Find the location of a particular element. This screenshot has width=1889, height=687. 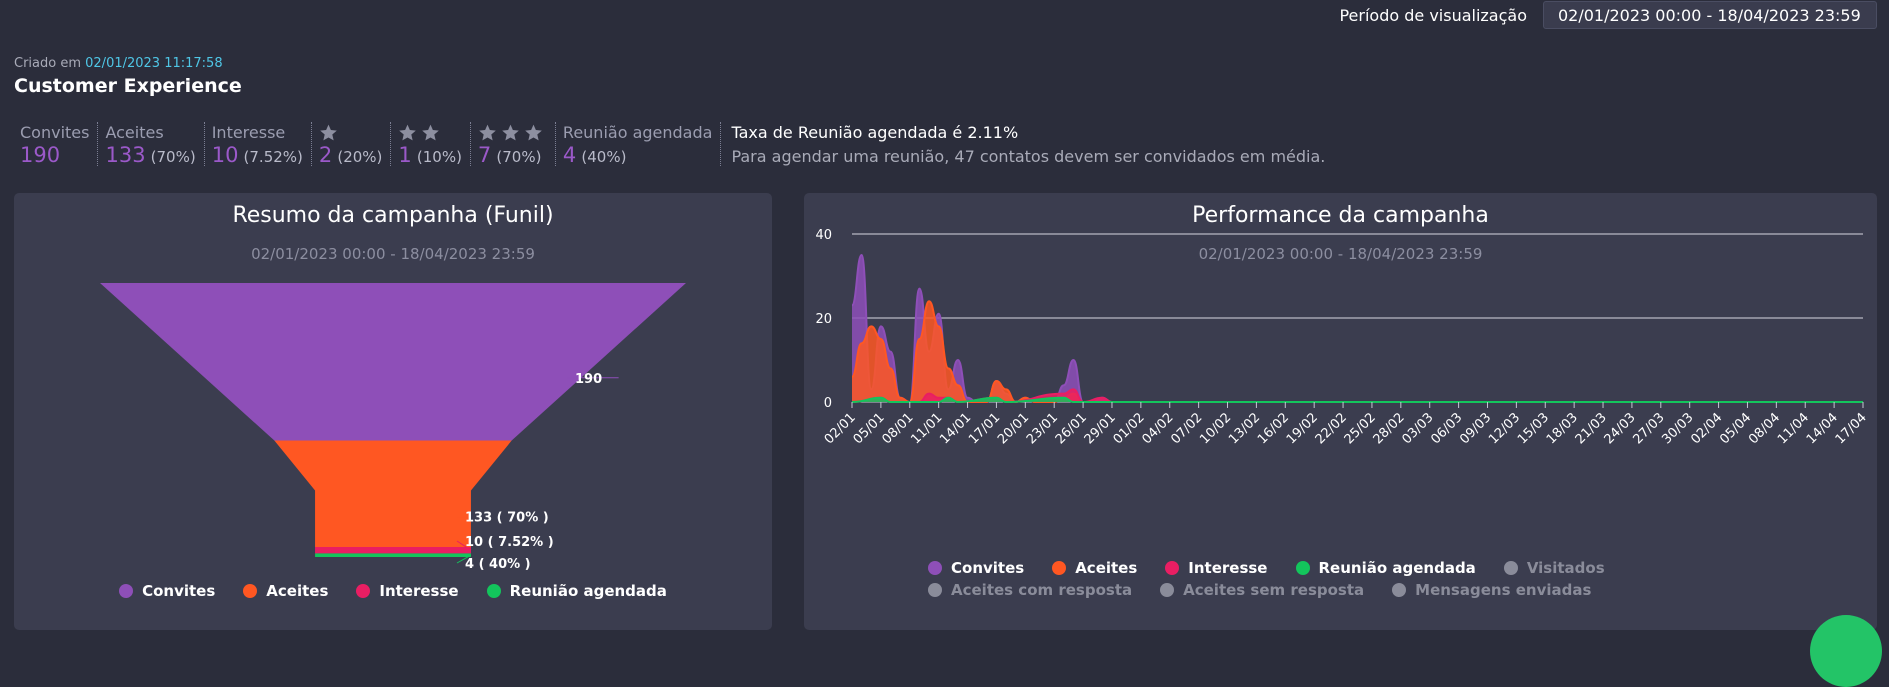

legend-label: Convites is located at coordinates (988, 568).